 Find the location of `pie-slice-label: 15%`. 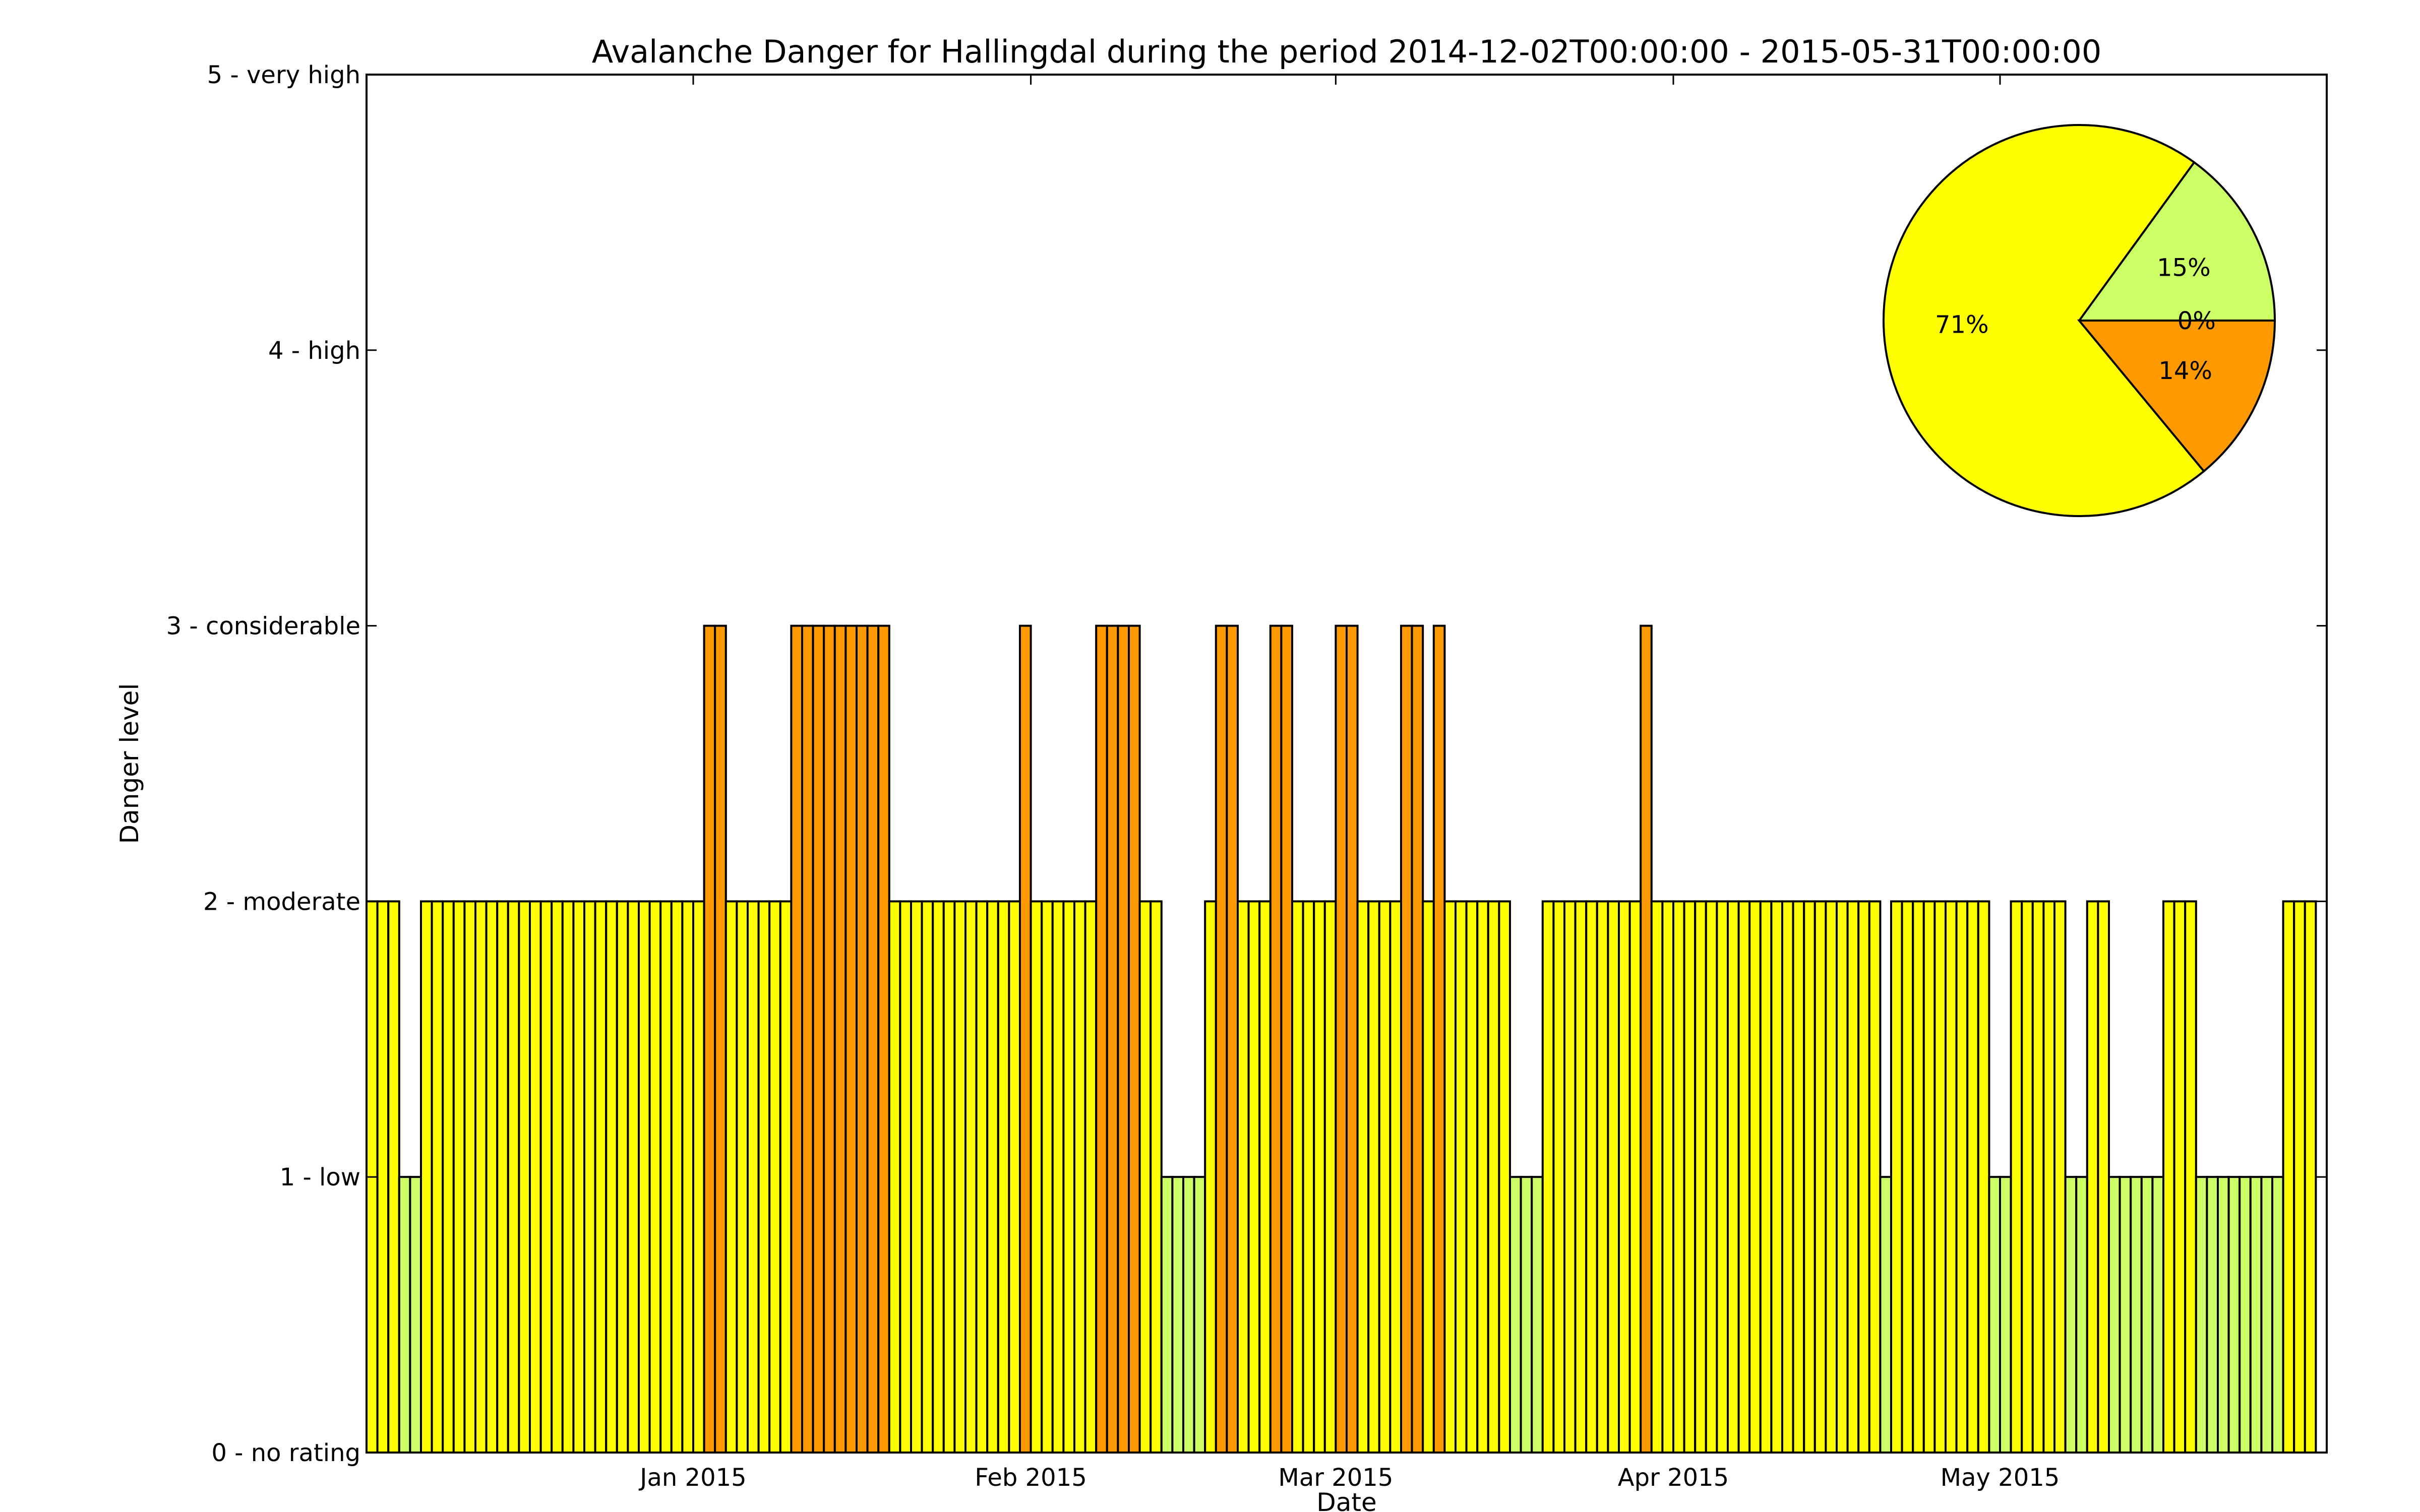

pie-slice-label: 15% is located at coordinates (2184, 268).